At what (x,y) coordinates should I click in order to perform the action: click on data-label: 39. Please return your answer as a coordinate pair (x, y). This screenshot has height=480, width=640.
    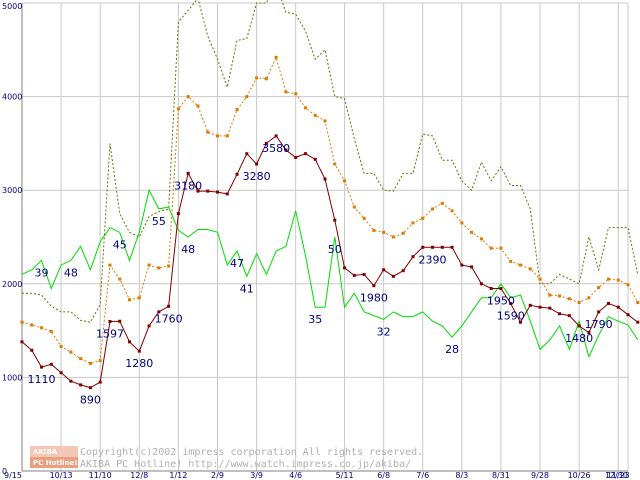
    Looking at the image, I should click on (42, 272).